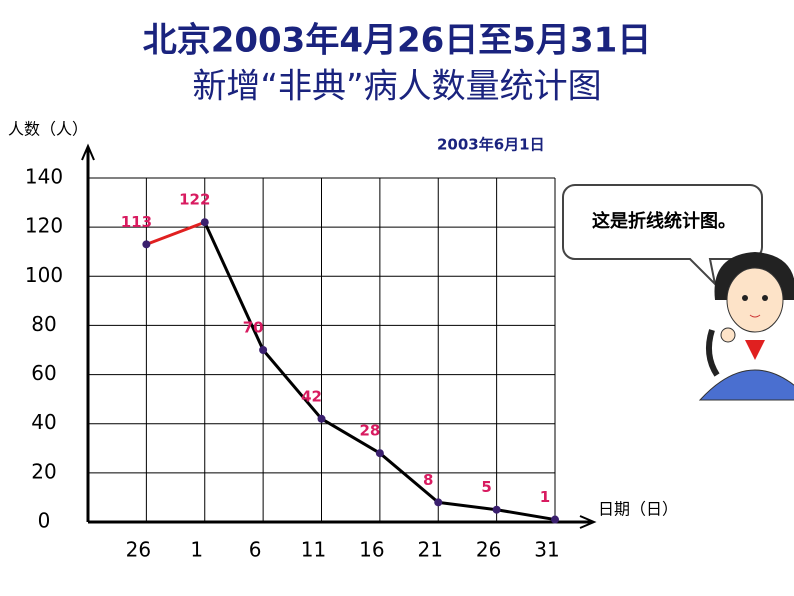  Describe the element at coordinates (255, 550) in the screenshot. I see `x-tick-label: 6` at that location.